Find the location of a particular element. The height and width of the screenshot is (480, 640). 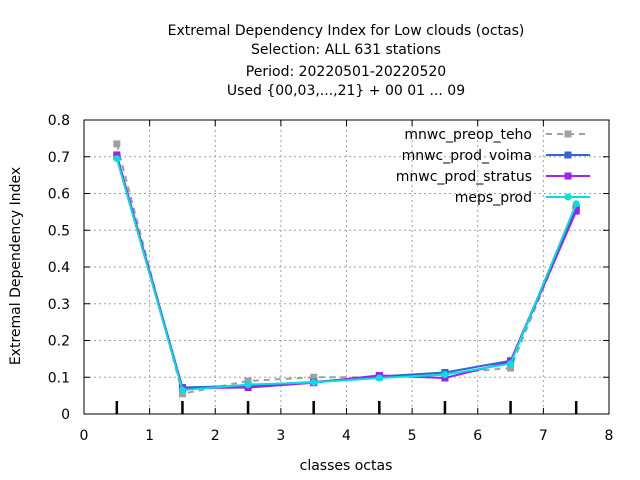

legend-label: mnwc_prod_stratus is located at coordinates (464, 177).